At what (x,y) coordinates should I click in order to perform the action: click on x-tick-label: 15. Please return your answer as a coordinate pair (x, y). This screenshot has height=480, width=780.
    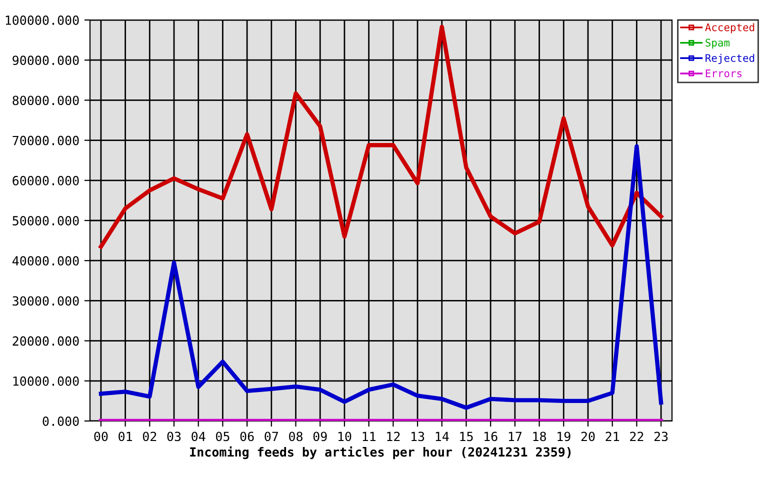
    Looking at the image, I should click on (466, 437).